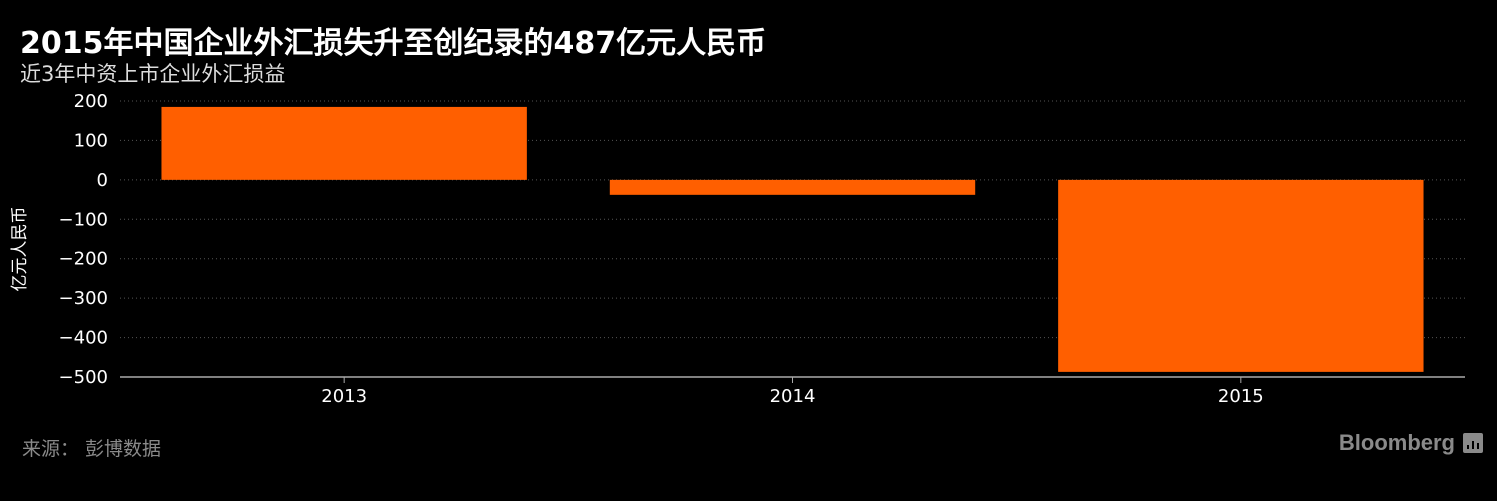  What do you see at coordinates (91, 140) in the screenshot?
I see `y-tick-label: 100` at bounding box center [91, 140].